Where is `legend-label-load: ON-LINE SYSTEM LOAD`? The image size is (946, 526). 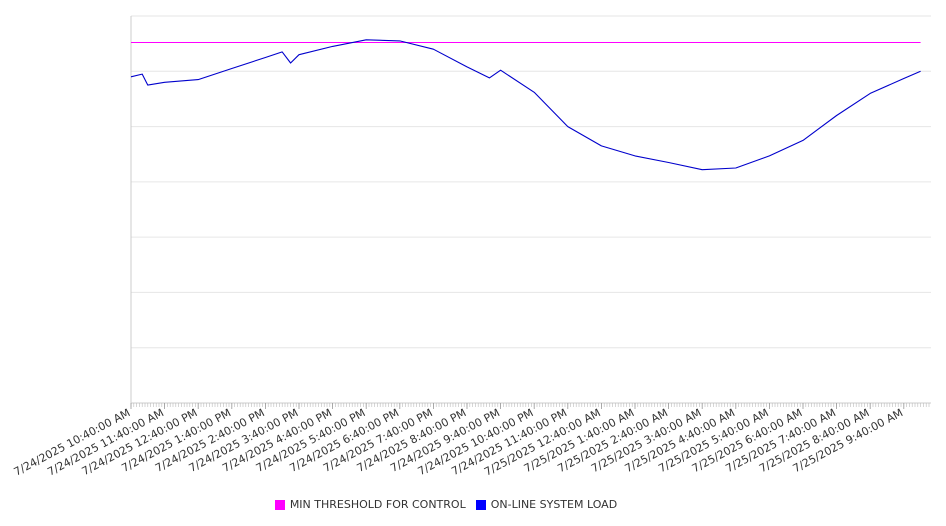 legend-label-load: ON-LINE SYSTEM LOAD is located at coordinates (554, 504).